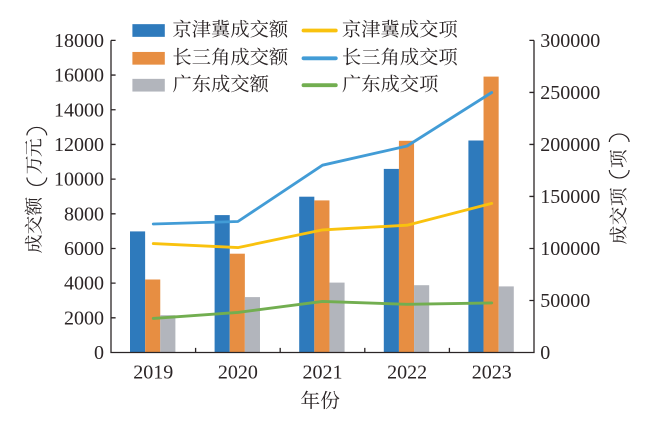 Image resolution: width=650 pixels, height=430 pixels. I want to click on svg-text: 2022, so click(407, 372).